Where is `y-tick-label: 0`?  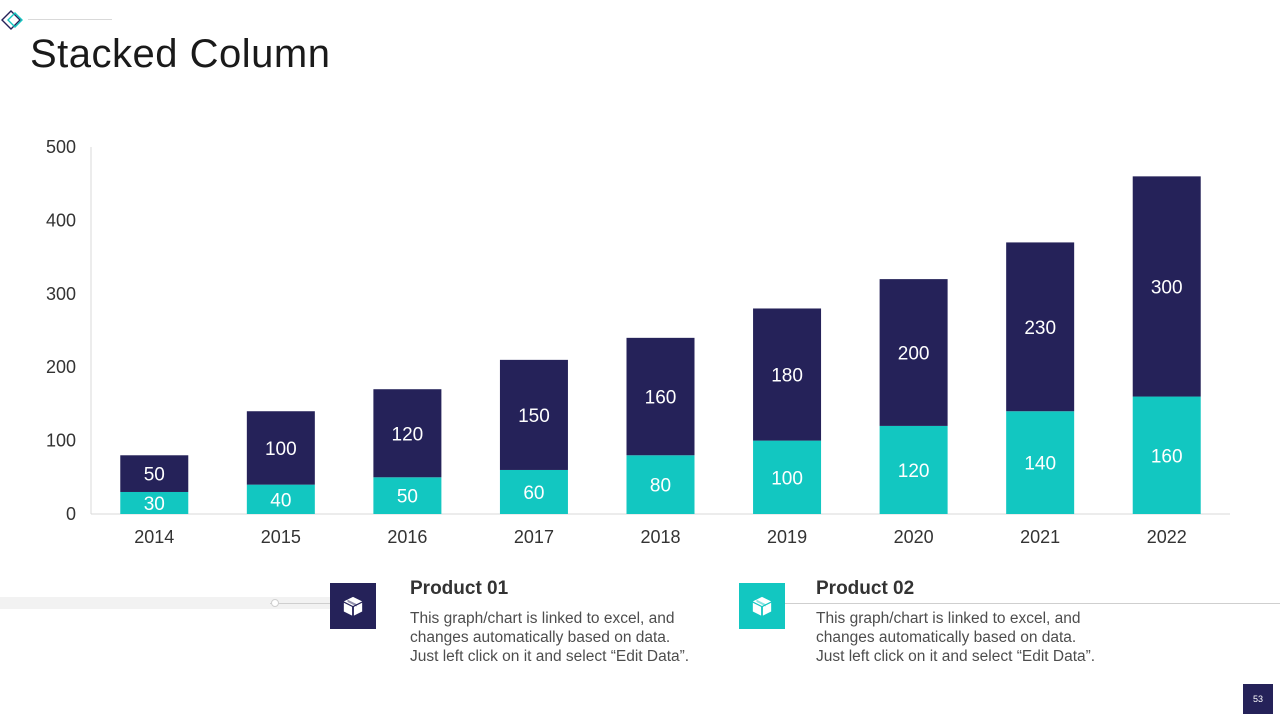
y-tick-label: 0 is located at coordinates (71, 514).